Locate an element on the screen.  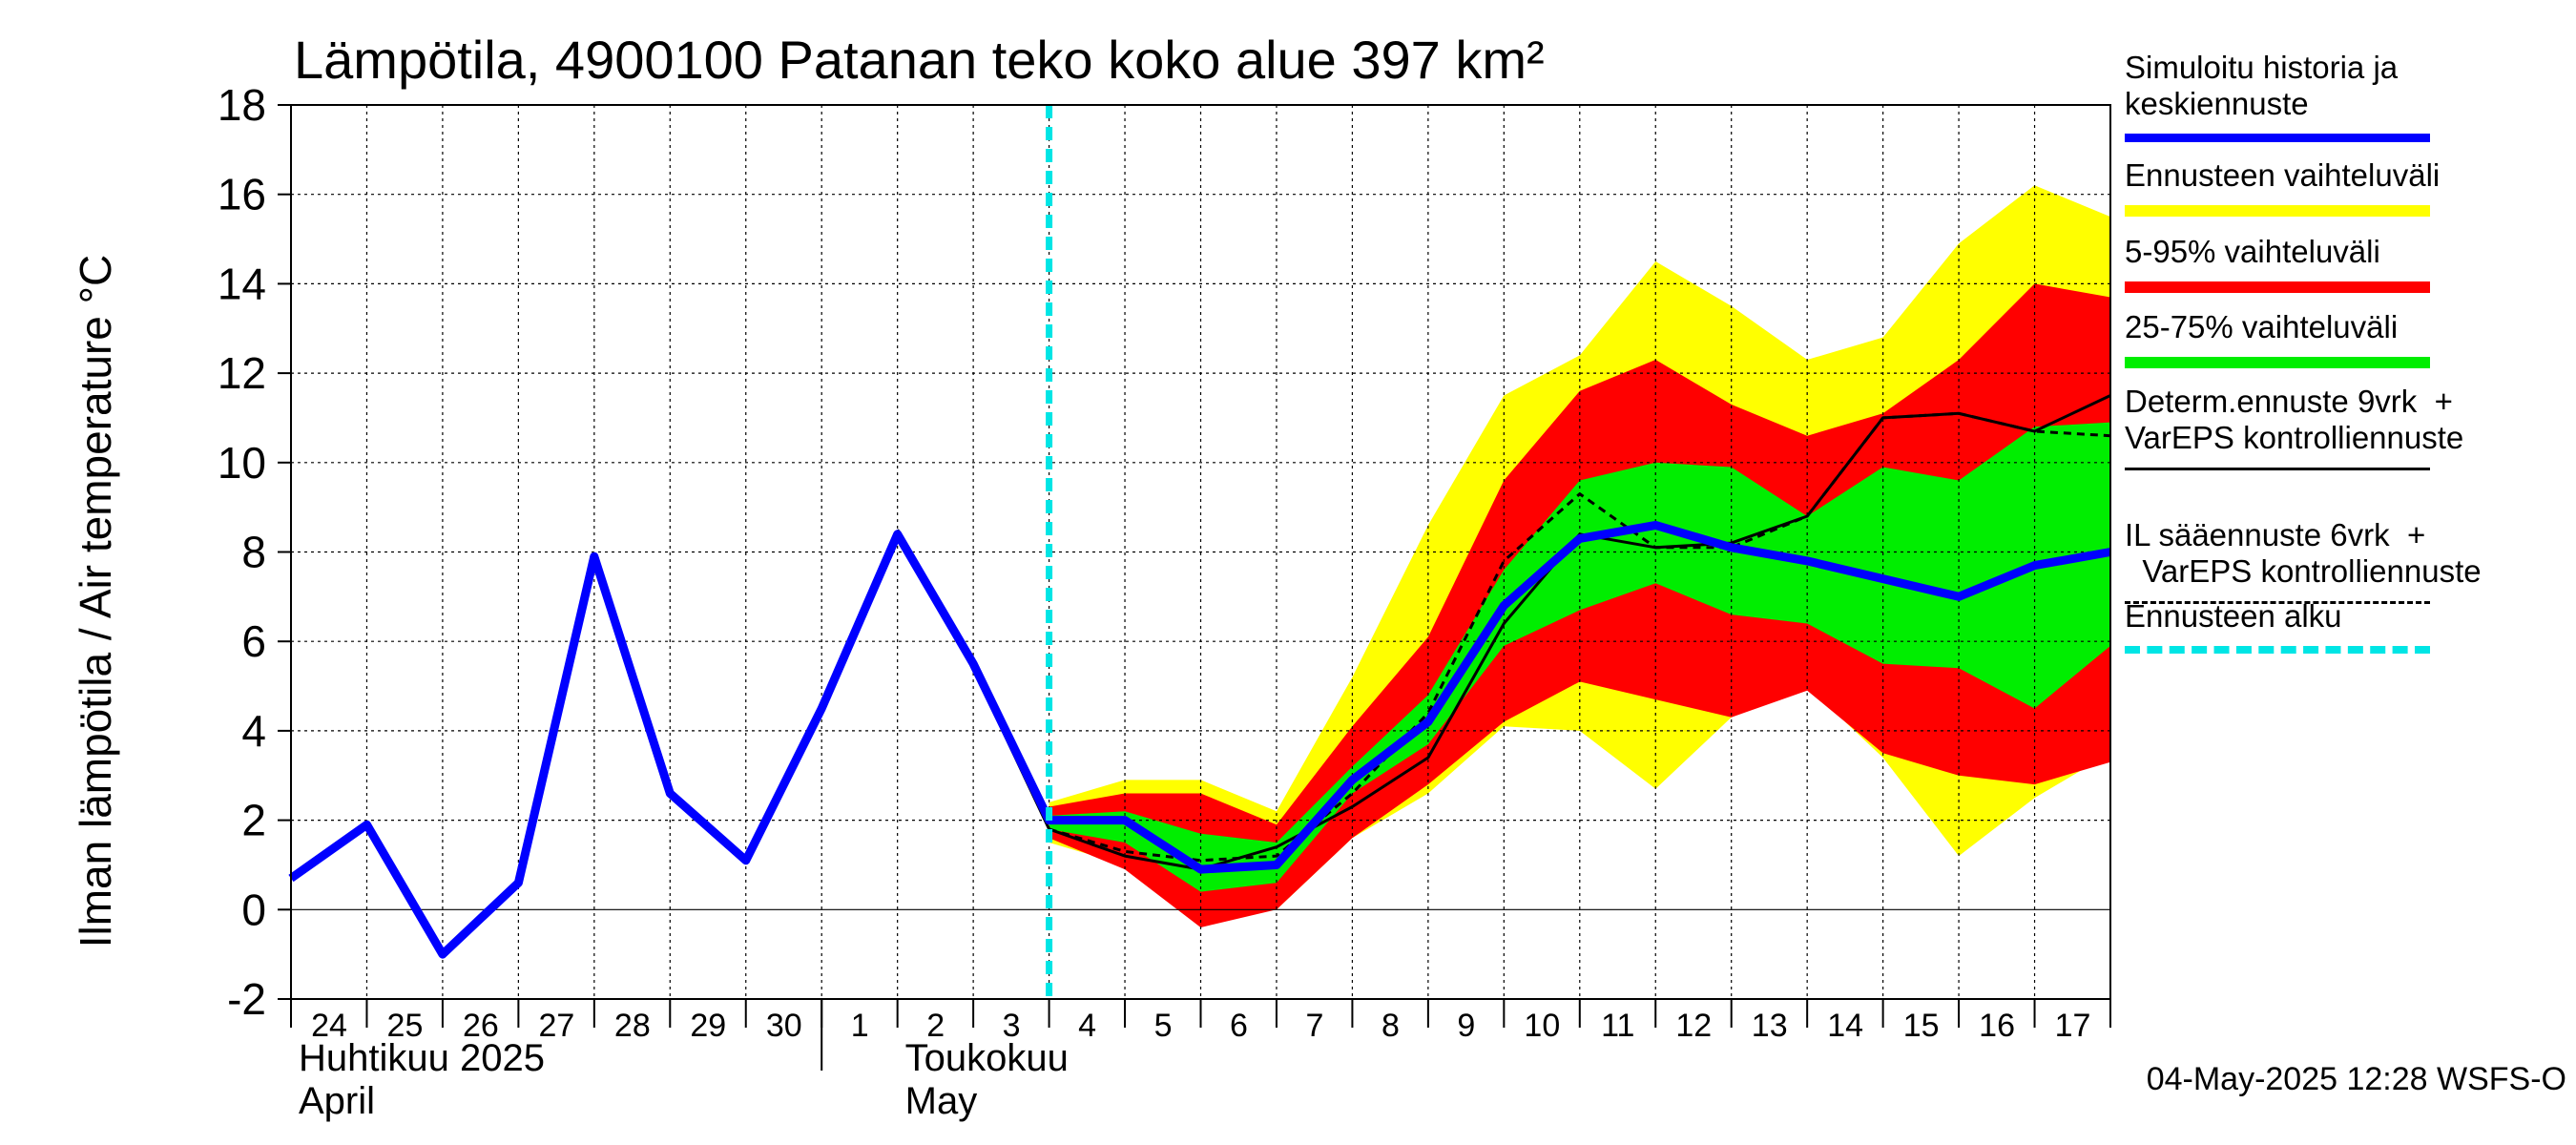
y-tick-label: 16 is located at coordinates (242, 194).